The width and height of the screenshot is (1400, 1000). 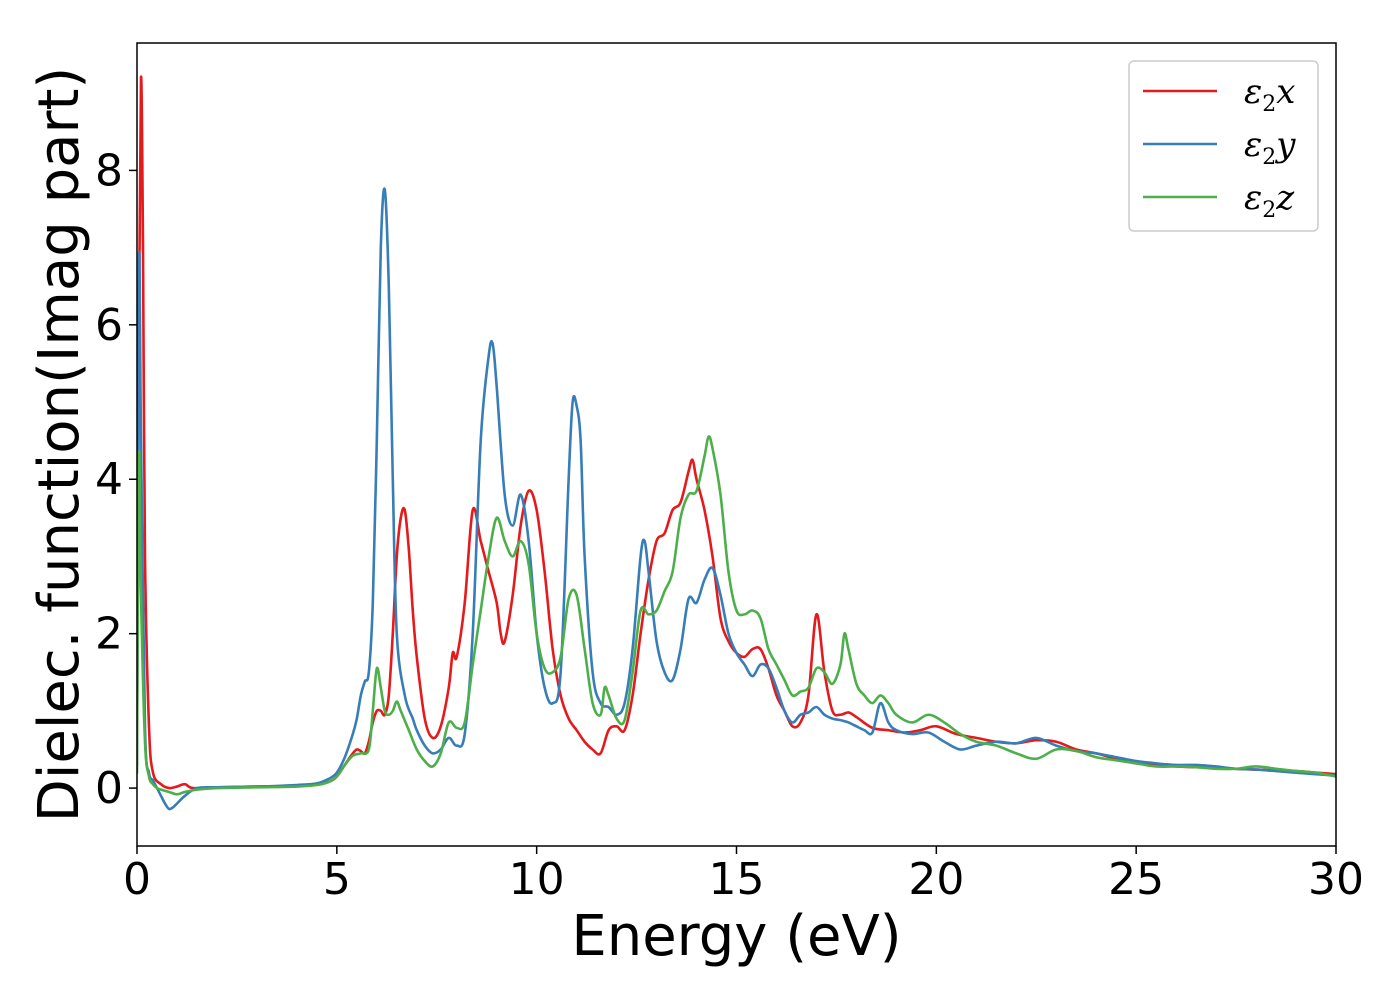 What do you see at coordinates (1136, 879) in the screenshot?
I see `x-tick-label: 25` at bounding box center [1136, 879].